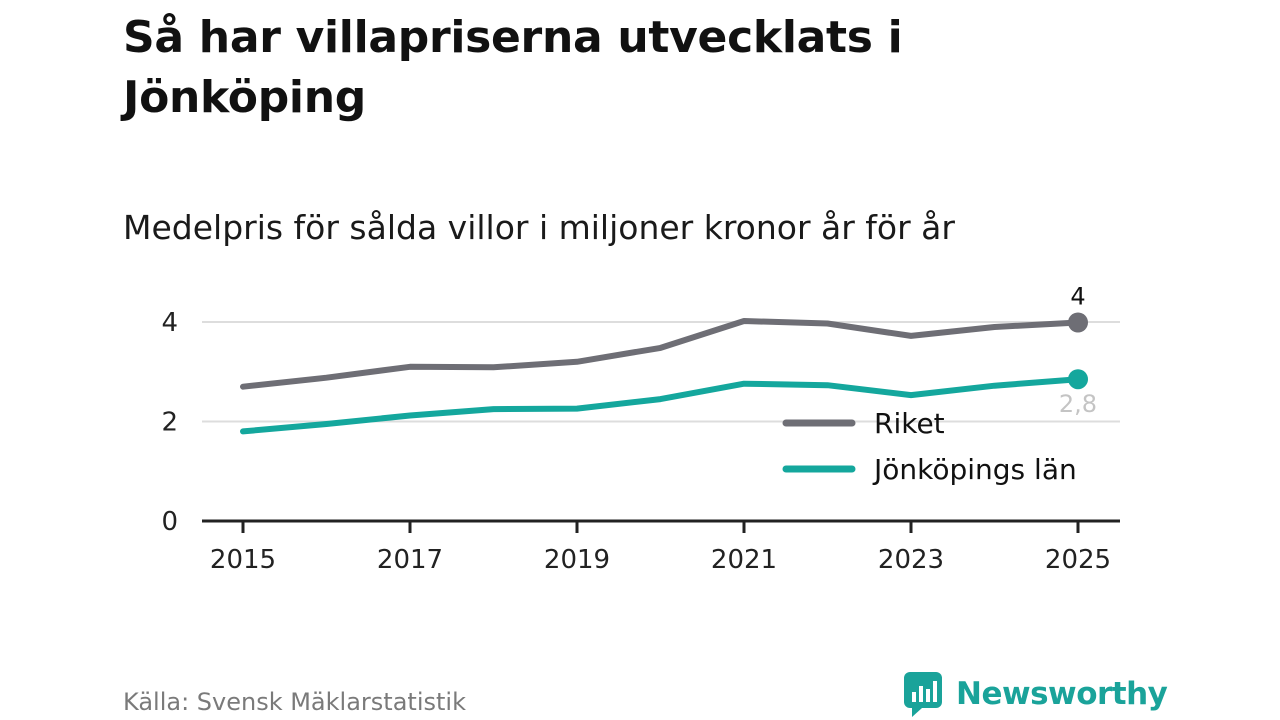  What do you see at coordinates (169, 323) in the screenshot?
I see `y-tick-label: 4` at bounding box center [169, 323].